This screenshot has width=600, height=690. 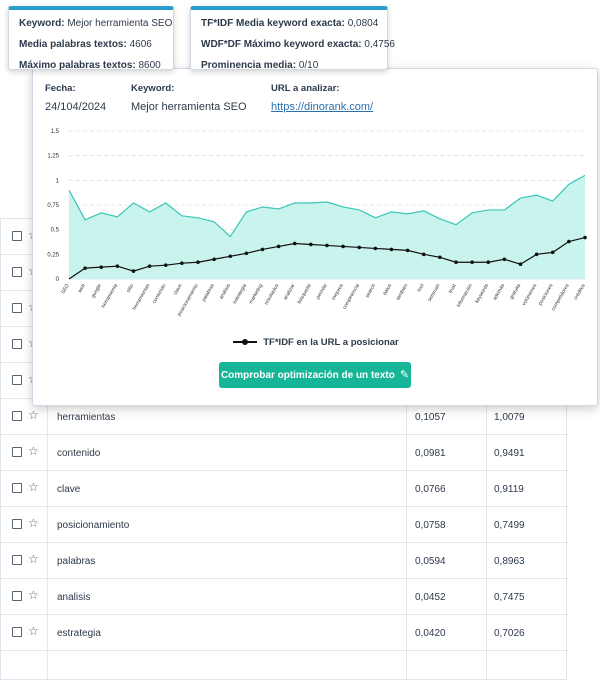 What do you see at coordinates (388, 290) in the screenshot?
I see `x-tick-label: datos` at bounding box center [388, 290].